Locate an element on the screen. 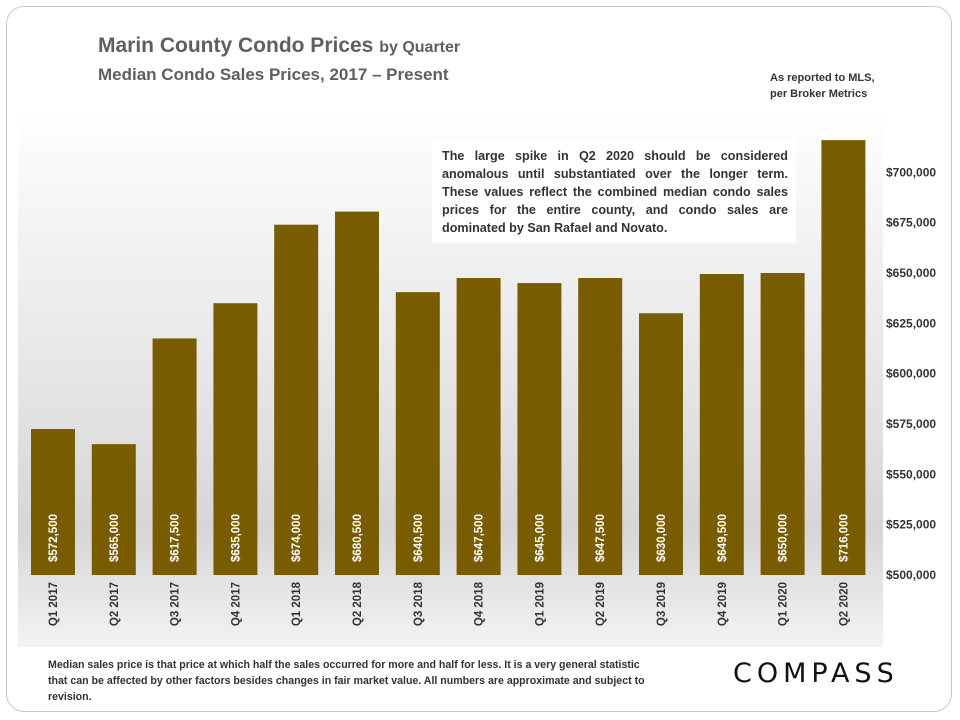  y-tick-label: $700,000 is located at coordinates (911, 172).